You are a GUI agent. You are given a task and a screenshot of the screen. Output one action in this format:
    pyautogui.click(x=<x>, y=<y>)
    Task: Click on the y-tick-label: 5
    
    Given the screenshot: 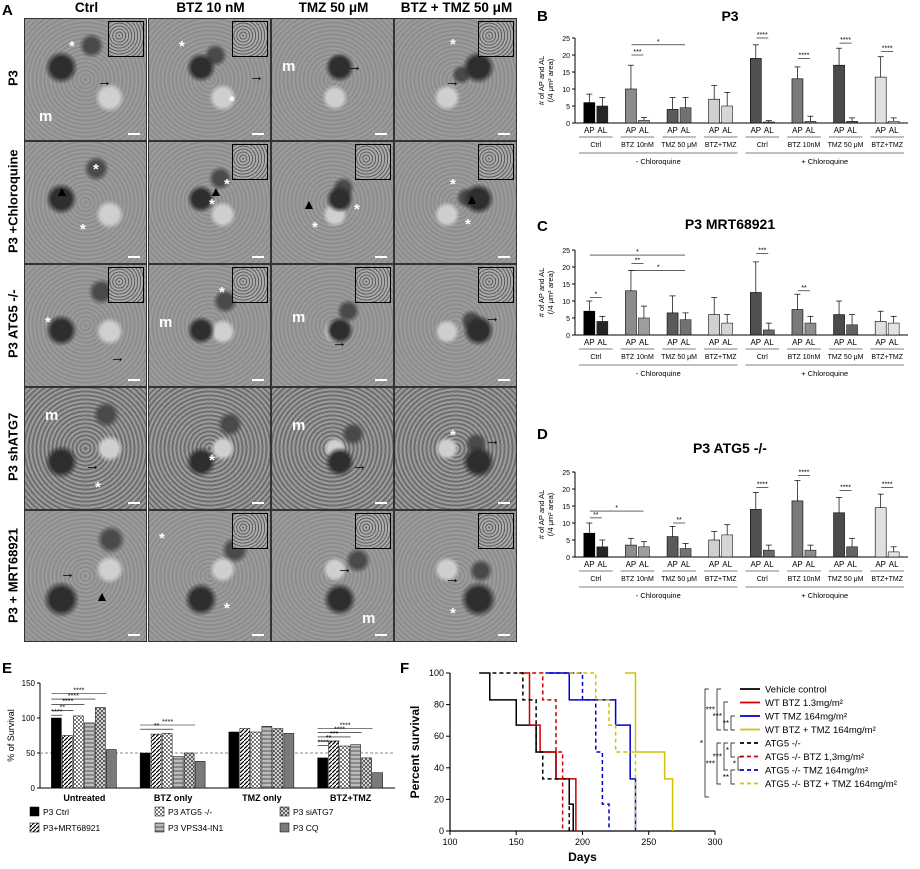 What is the action you would take?
    pyautogui.click(x=568, y=319)
    